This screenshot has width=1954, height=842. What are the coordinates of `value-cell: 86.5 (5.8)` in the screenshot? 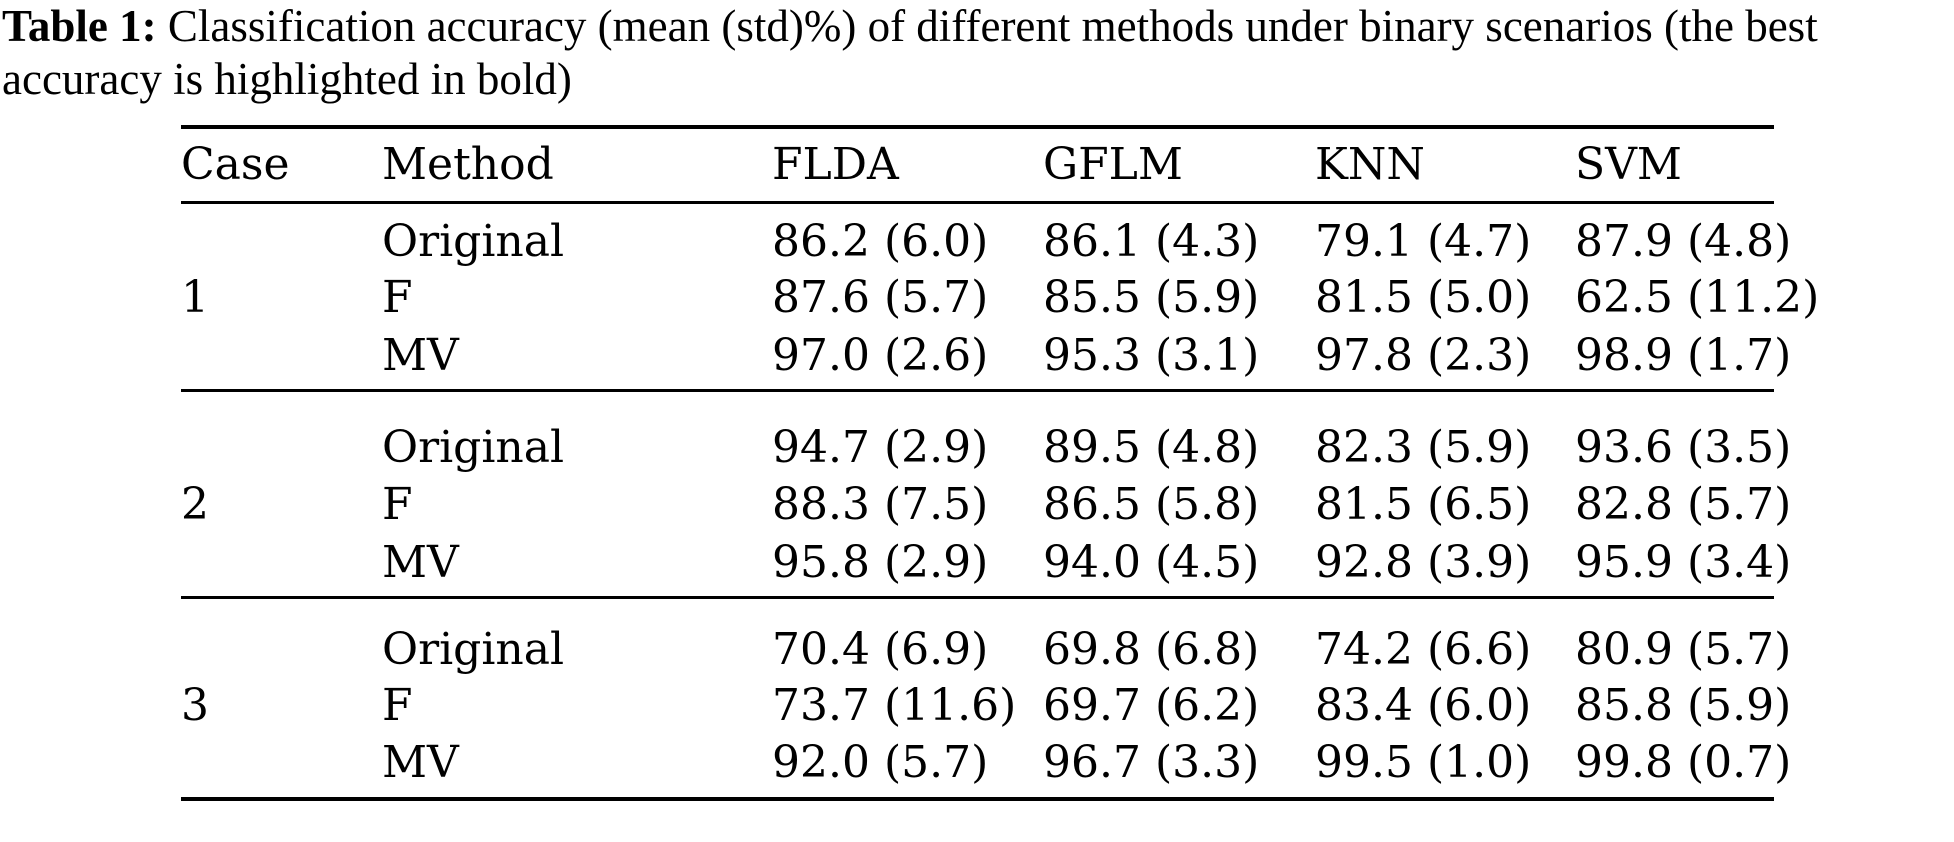 It's located at (1151, 504).